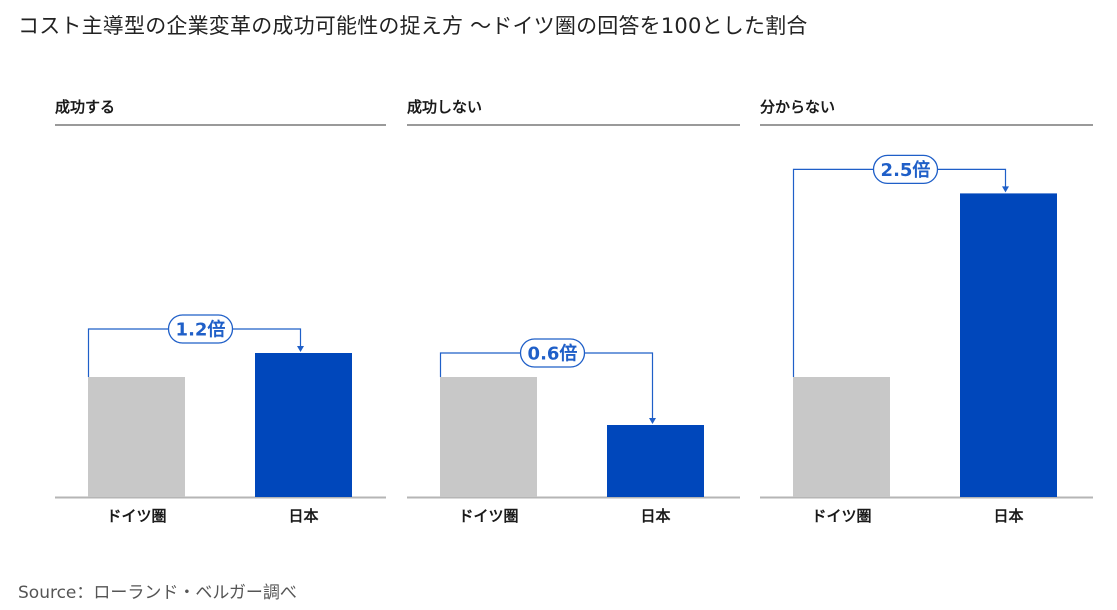  I want to click on page-title: コスト主導型の企業変革の成功可能性の捉え方 ～ドイツ圏の回答を100とした割合, so click(413, 26).